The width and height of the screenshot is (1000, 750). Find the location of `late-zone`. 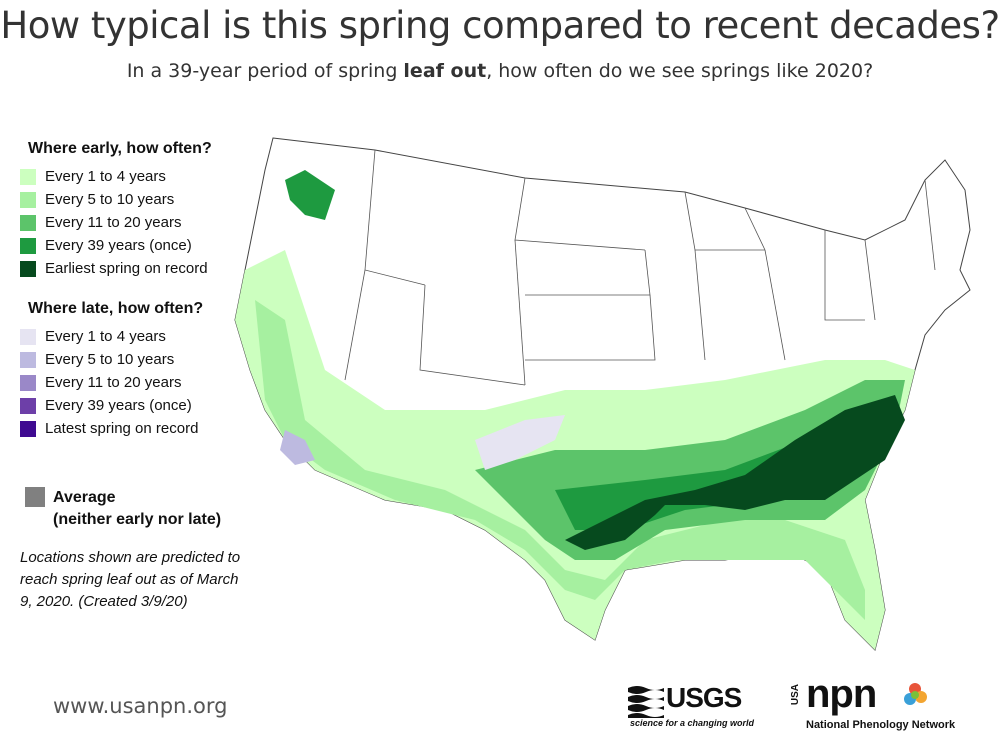

late-zone is located at coordinates (520, 442).